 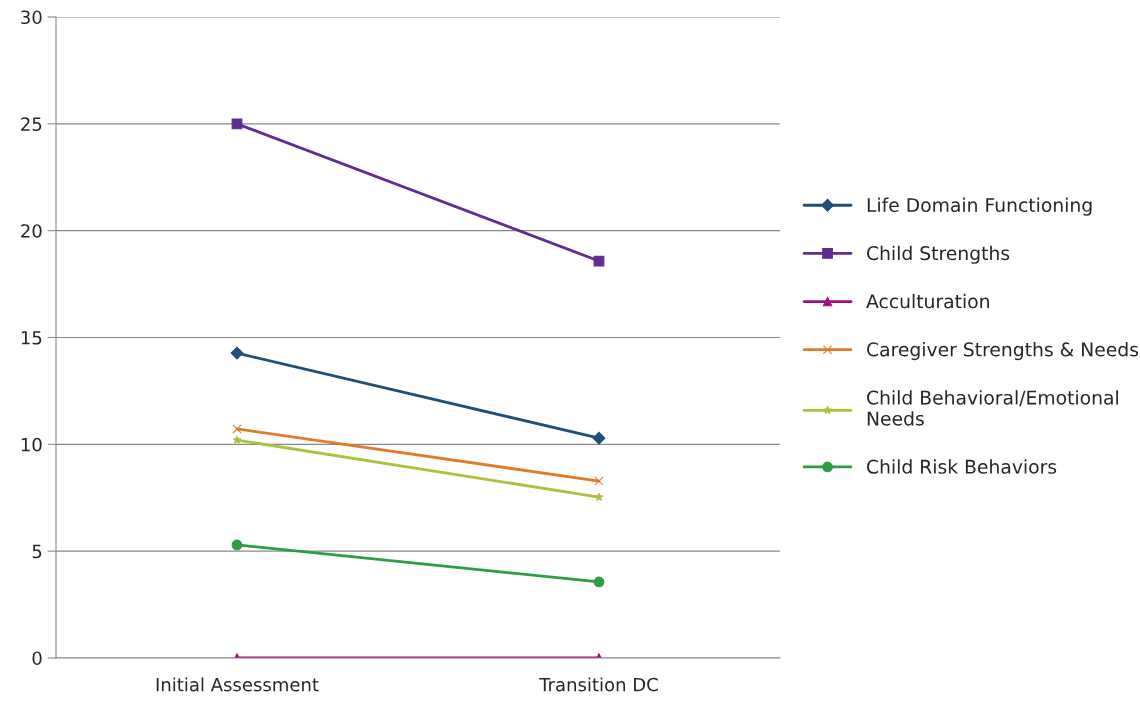 What do you see at coordinates (31, 231) in the screenshot?
I see `y-tick-label: 20` at bounding box center [31, 231].